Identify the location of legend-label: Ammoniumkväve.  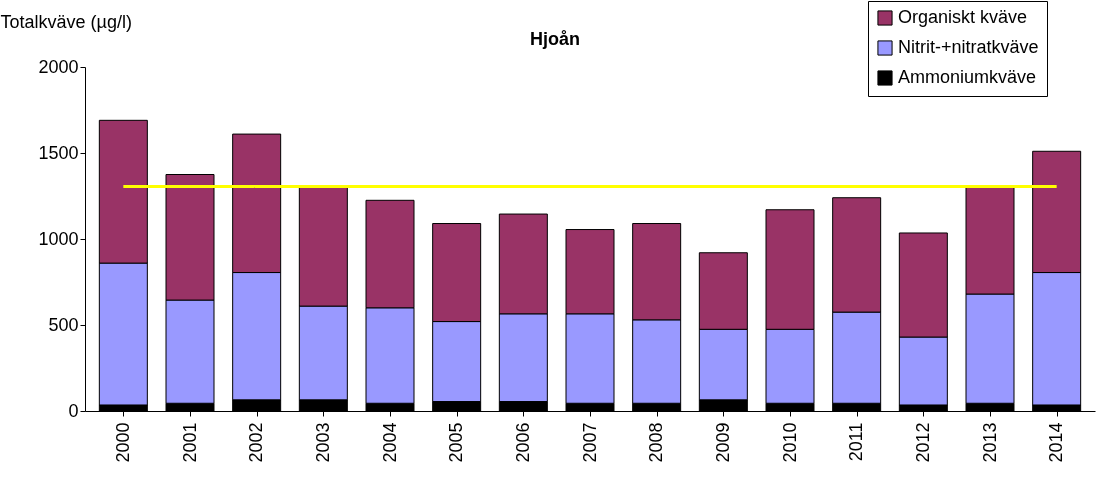
(967, 77).